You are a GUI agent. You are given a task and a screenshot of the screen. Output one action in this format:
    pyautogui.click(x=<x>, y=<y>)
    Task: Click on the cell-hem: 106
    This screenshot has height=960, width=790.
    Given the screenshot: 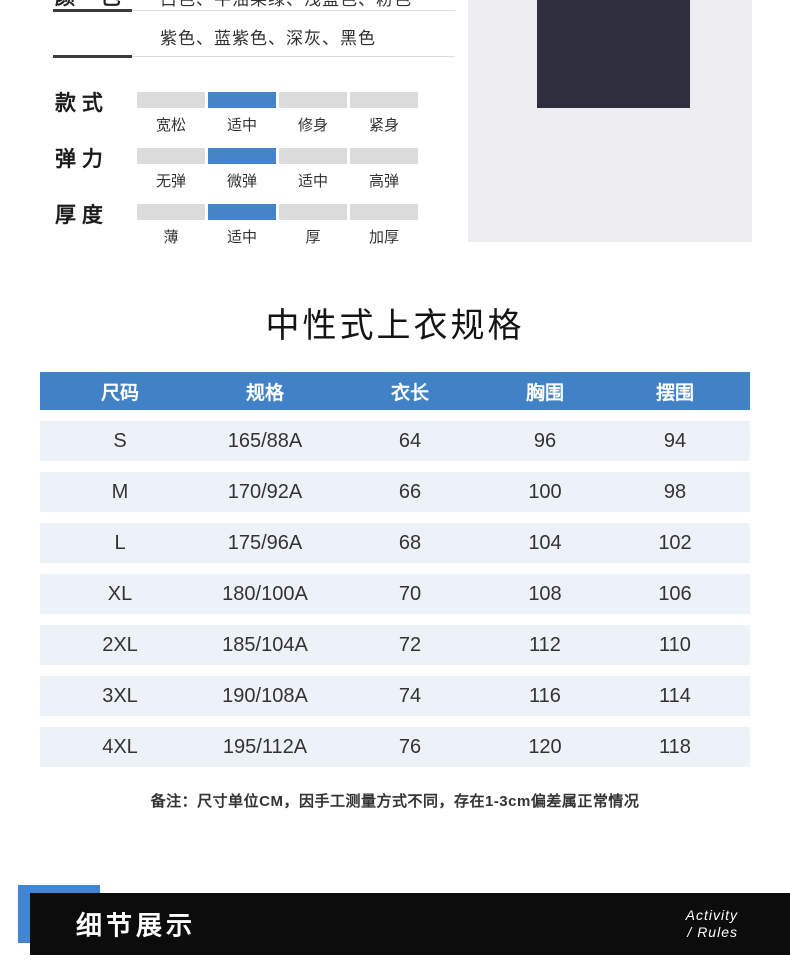 What is the action you would take?
    pyautogui.click(x=675, y=593)
    